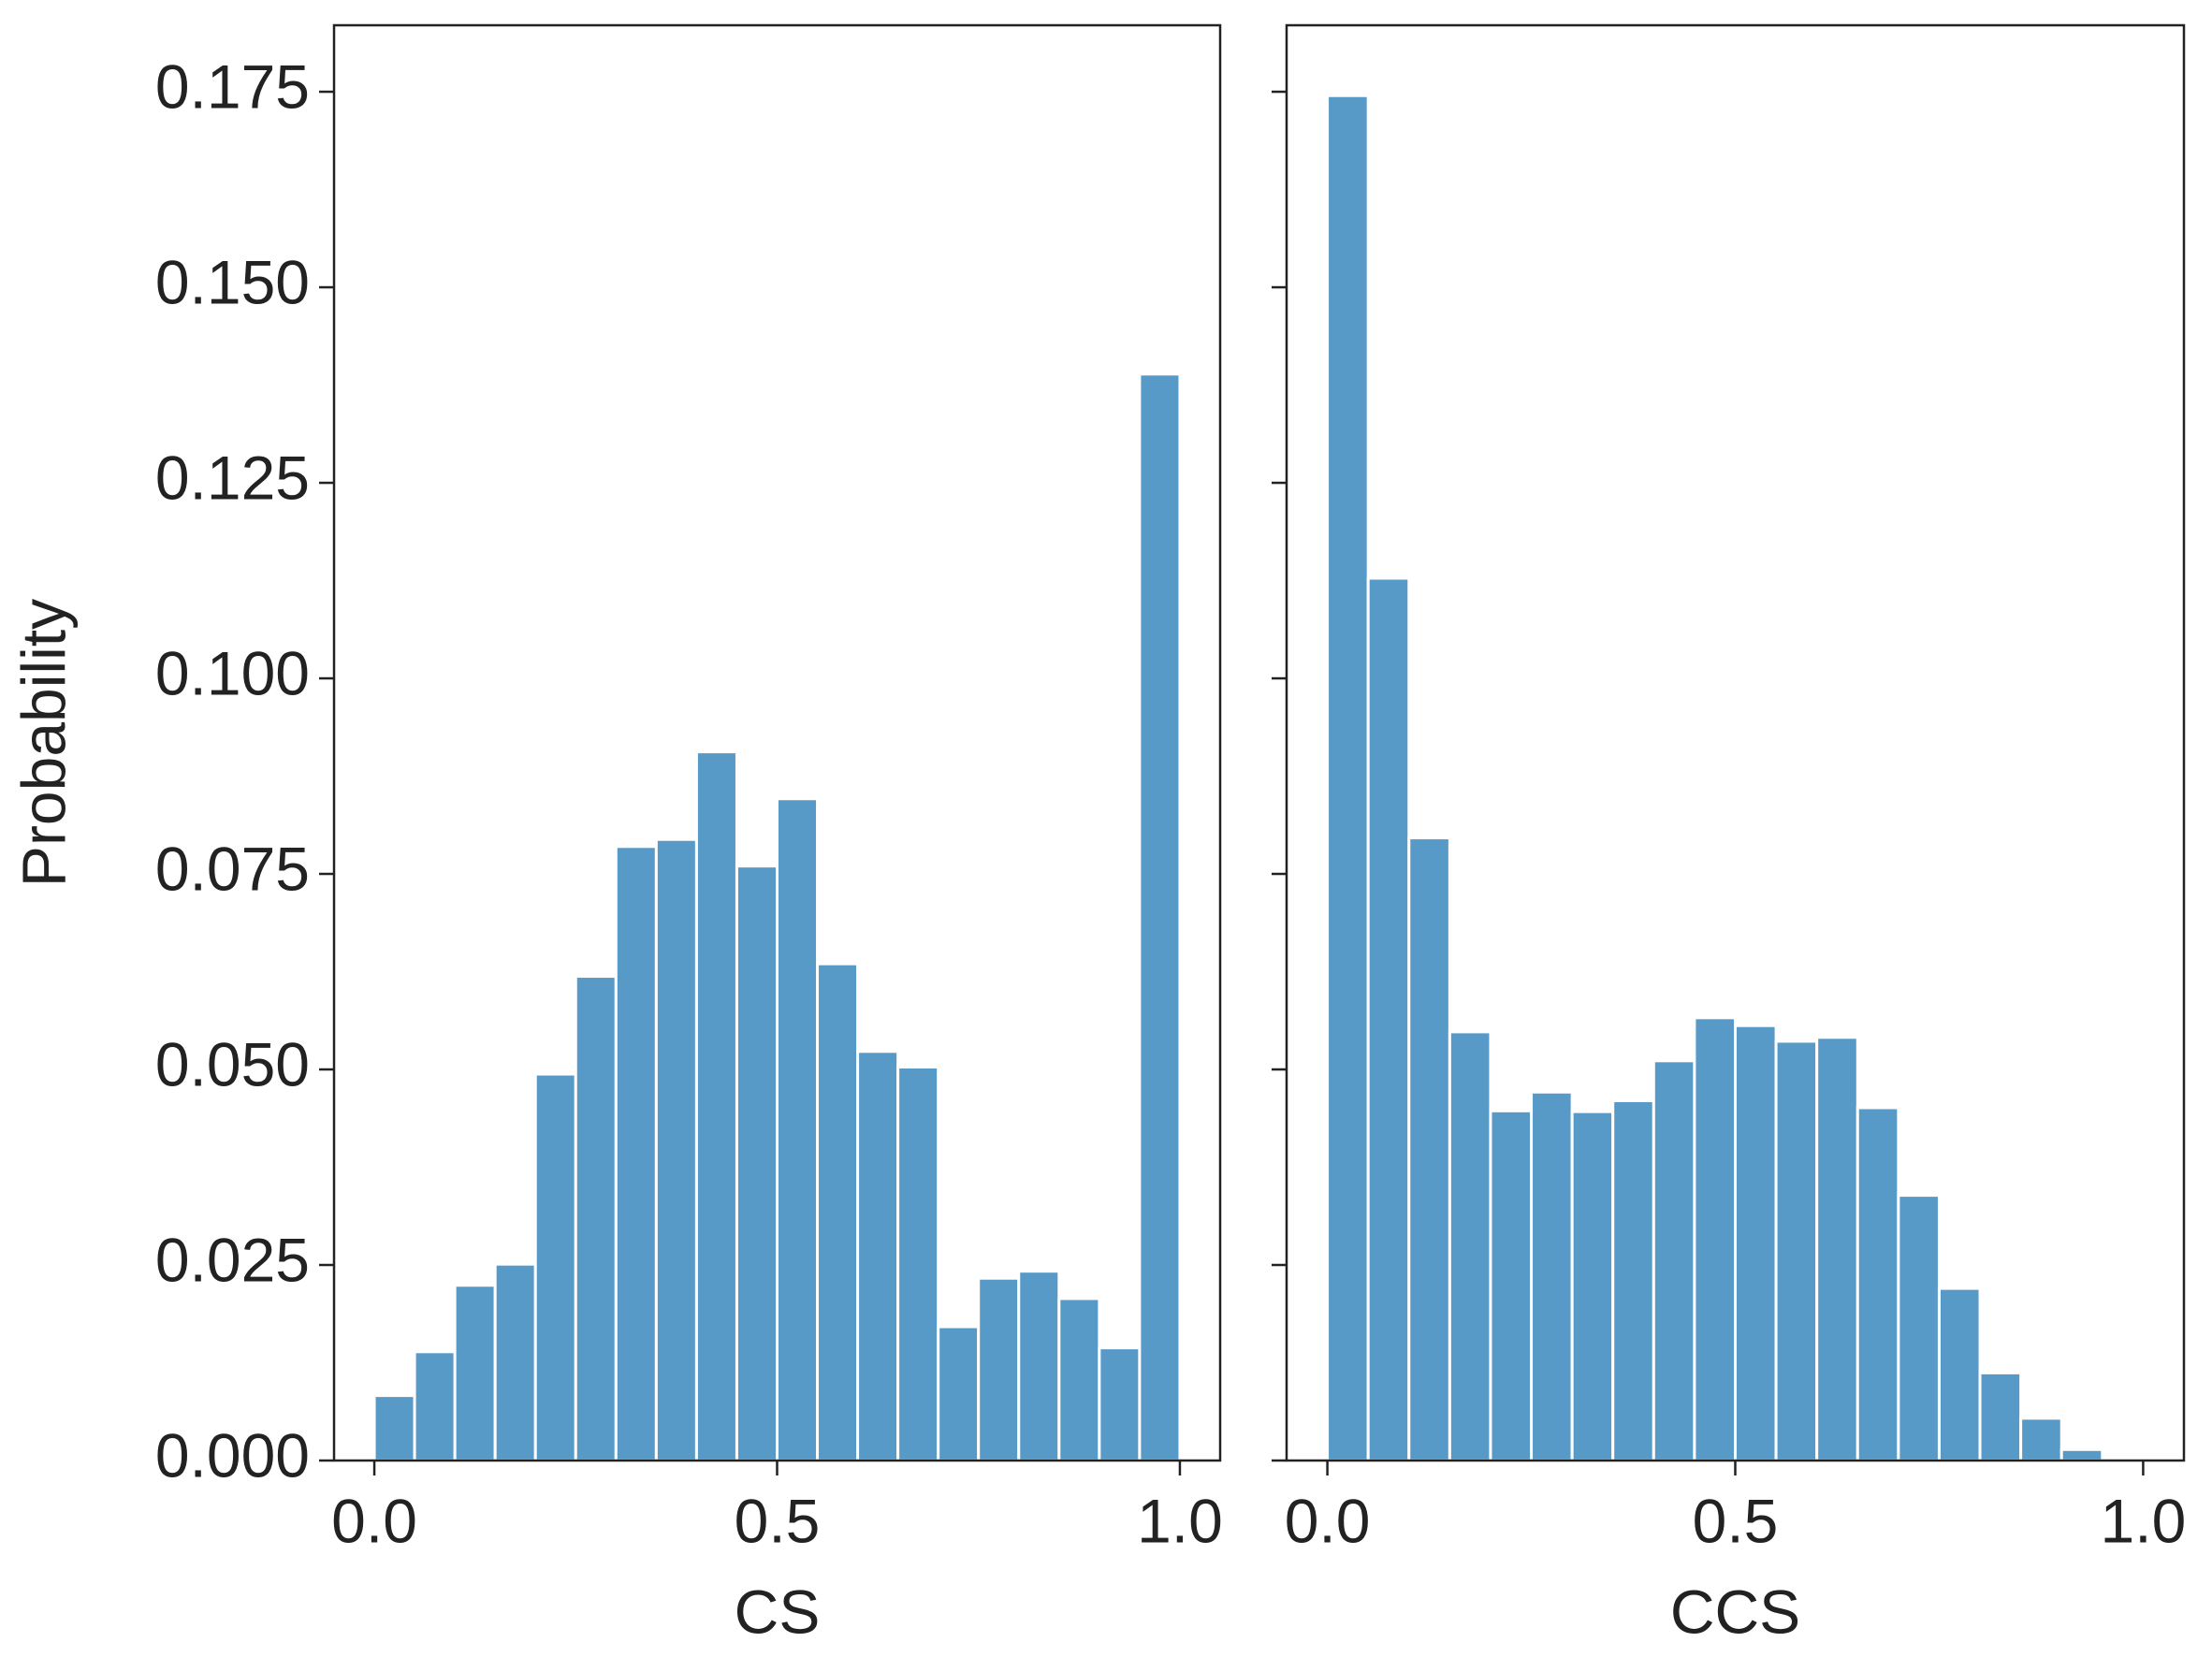  Describe the element at coordinates (232, 281) in the screenshot. I see `y-tick-label: 0.150` at that location.